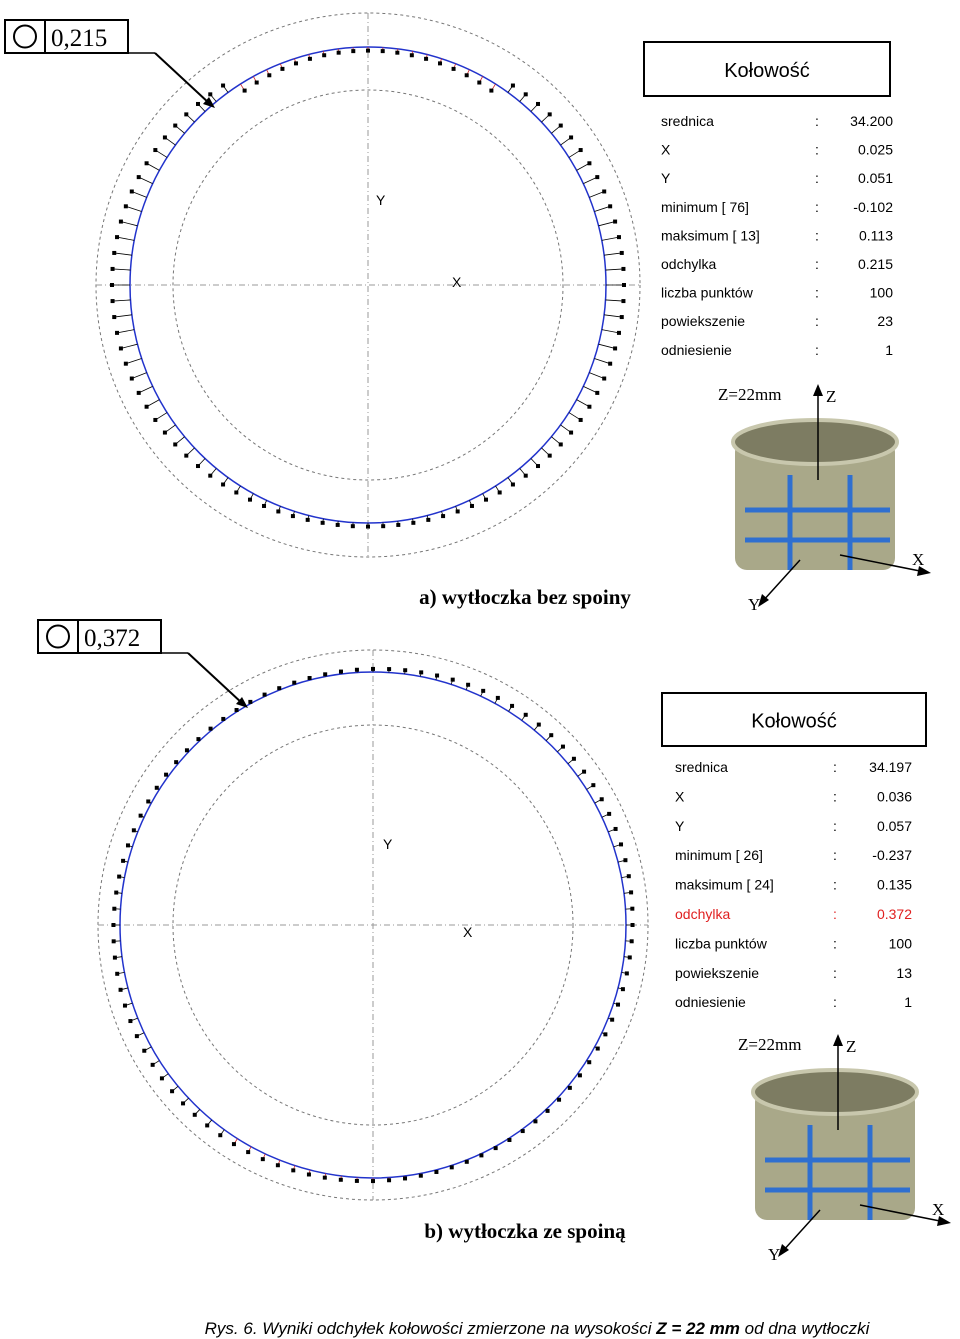 The width and height of the screenshot is (960, 1339). Describe the element at coordinates (918, 559) in the screenshot. I see `photo-axis-x: X` at that location.